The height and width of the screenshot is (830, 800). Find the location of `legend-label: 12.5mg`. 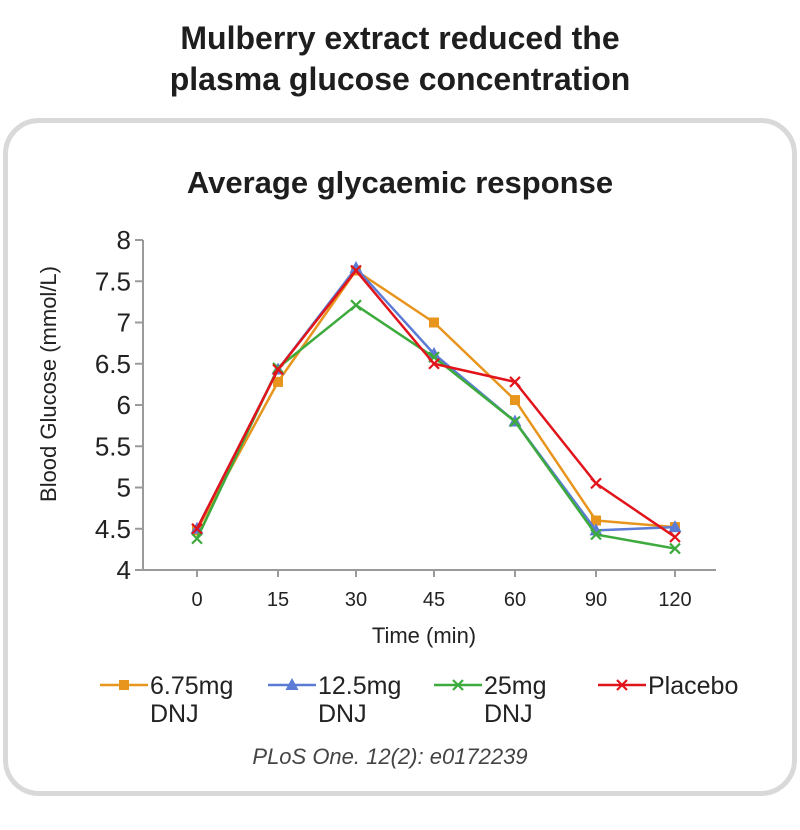

legend-label: 12.5mg is located at coordinates (359, 686).